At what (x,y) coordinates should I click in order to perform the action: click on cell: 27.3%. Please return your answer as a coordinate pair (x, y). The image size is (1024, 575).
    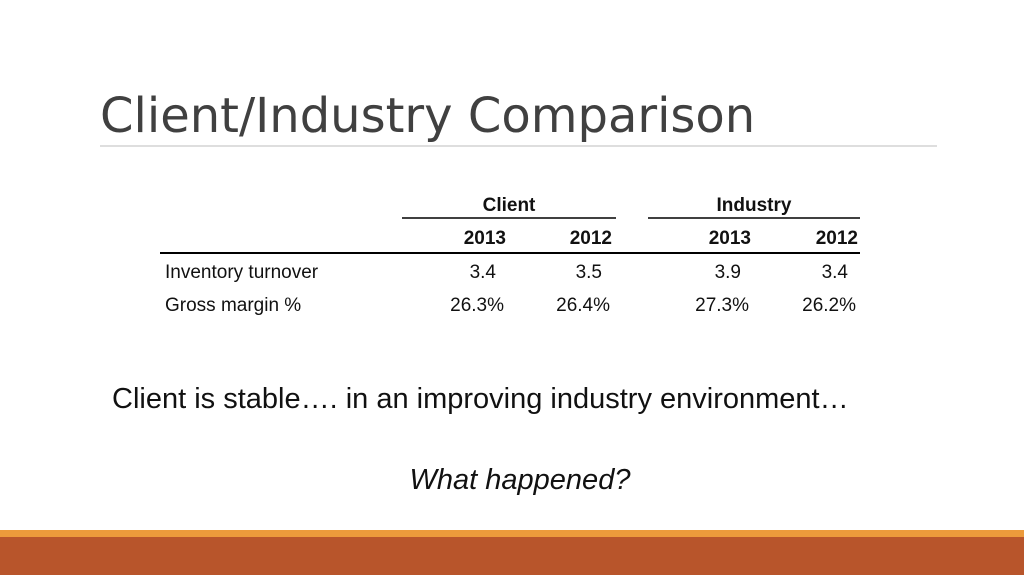
    Looking at the image, I should click on (722, 305).